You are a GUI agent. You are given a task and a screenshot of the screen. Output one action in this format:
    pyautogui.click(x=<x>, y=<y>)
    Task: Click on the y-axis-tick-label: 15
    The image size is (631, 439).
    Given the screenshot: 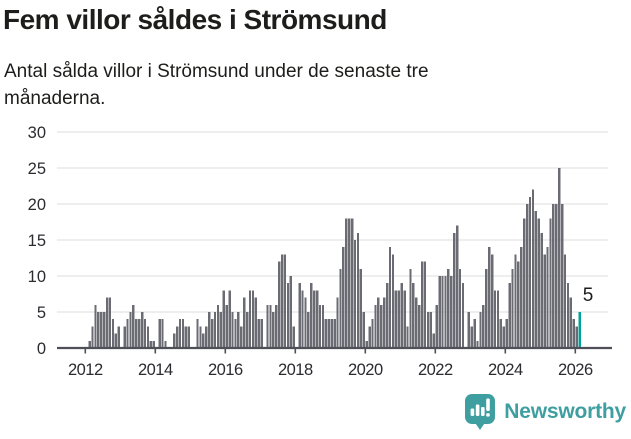 What is the action you would take?
    pyautogui.click(x=37, y=241)
    